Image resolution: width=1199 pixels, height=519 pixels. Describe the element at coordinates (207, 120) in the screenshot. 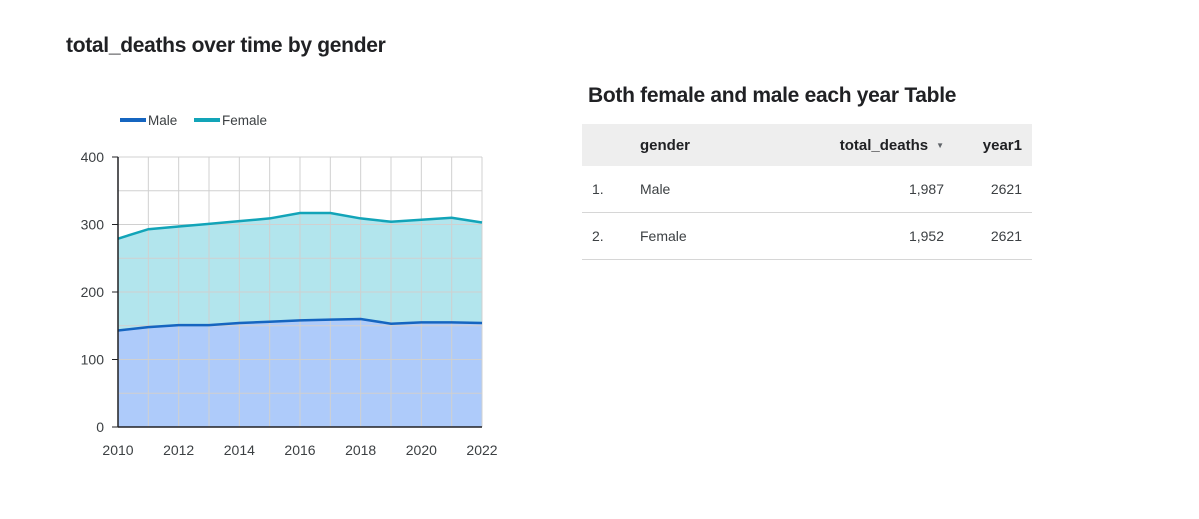

I see `legend-swatch-female` at that location.